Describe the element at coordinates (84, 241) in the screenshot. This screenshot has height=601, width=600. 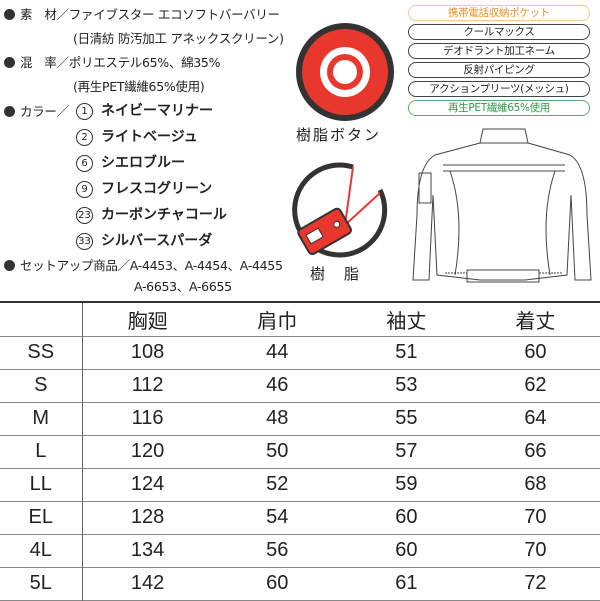
I see `color-number: 33` at that location.